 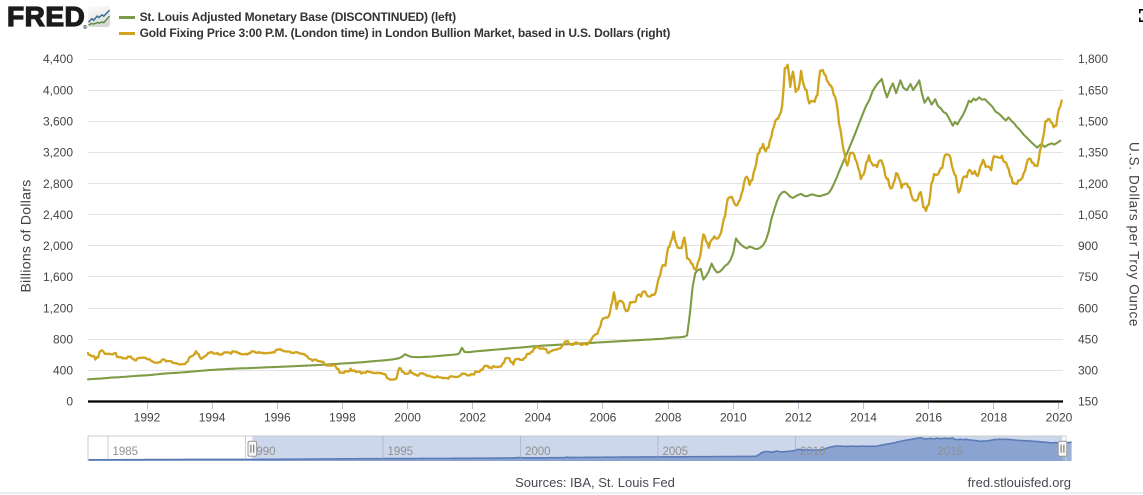 What do you see at coordinates (472, 418) in the screenshot?
I see `svg-text: 2002` at bounding box center [472, 418].